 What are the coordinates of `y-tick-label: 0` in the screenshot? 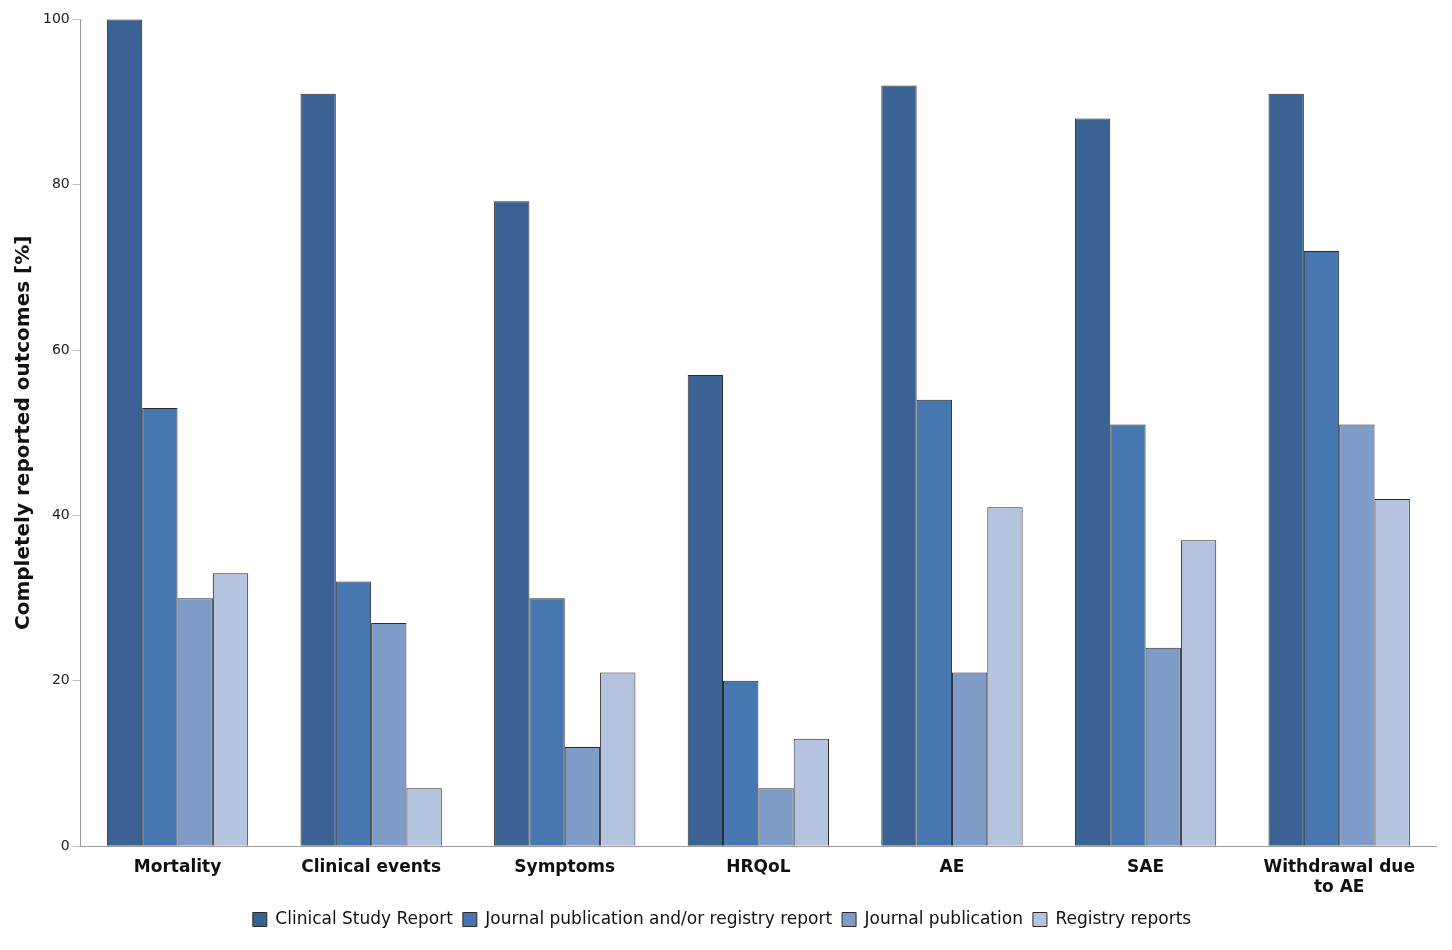 It's located at (65, 844).